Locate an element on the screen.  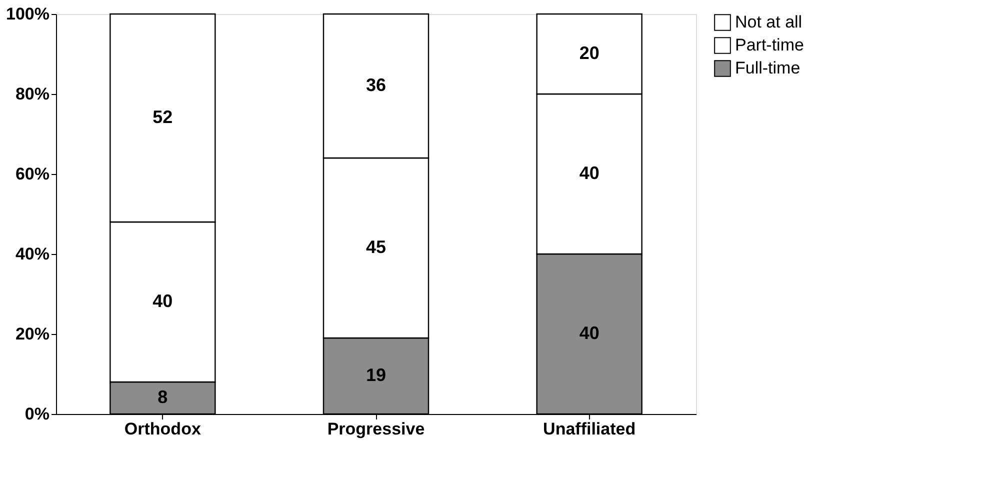
y-tick-label: 60% is located at coordinates (32, 174).